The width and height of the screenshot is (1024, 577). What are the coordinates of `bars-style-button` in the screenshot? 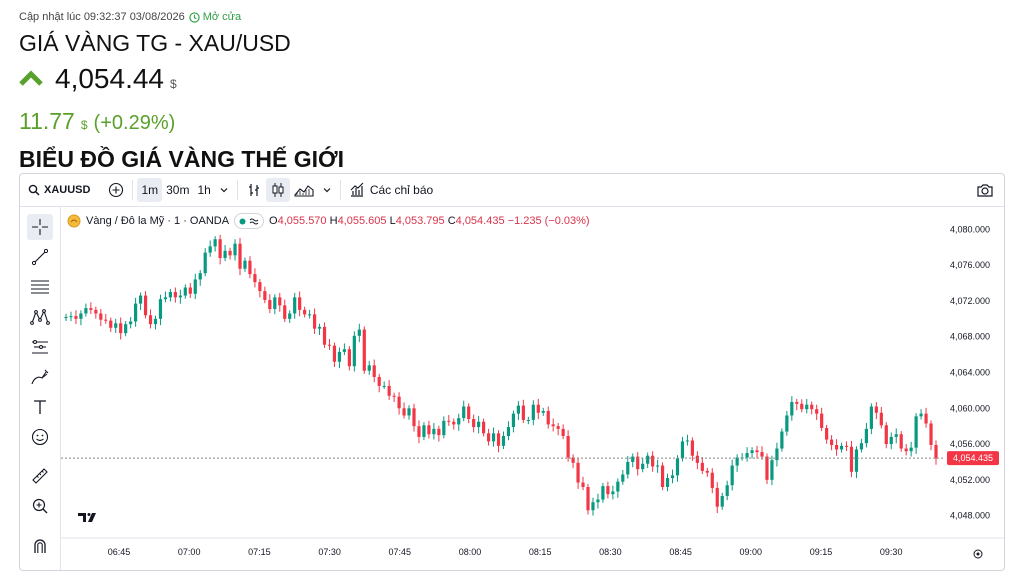 It's located at (254, 190).